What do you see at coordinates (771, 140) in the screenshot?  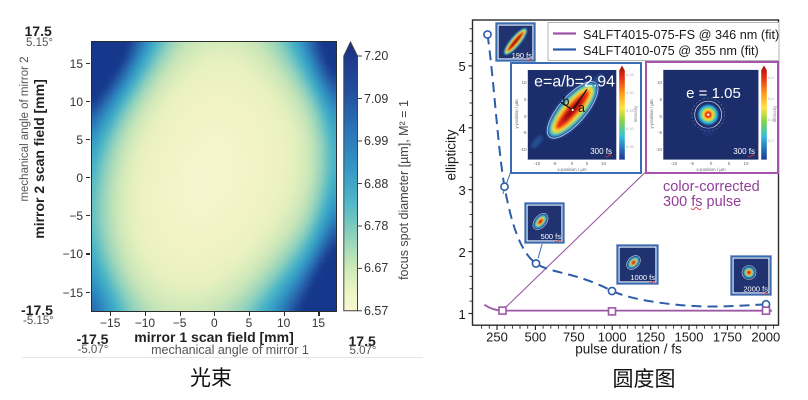 I see `svg-text: 0.2` at bounding box center [771, 140].